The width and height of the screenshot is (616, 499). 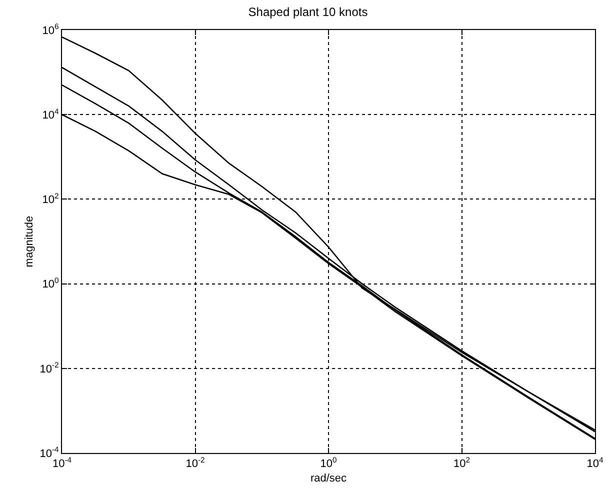 What do you see at coordinates (51, 114) in the screenshot?
I see `y-tick-label: 10$^{4}$` at bounding box center [51, 114].